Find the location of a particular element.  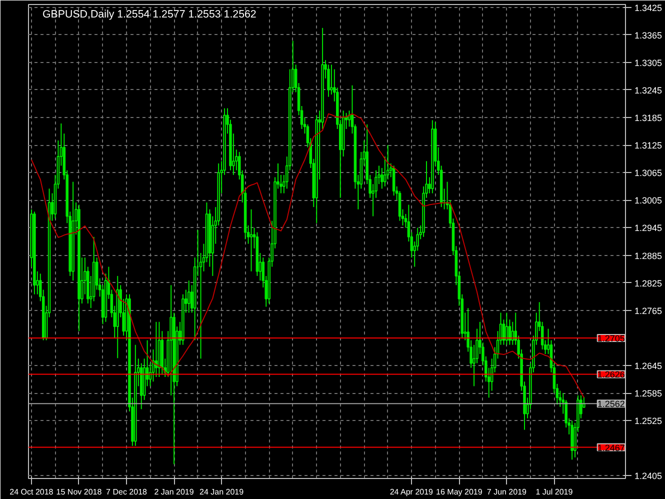

x-tick-label: 15 Nov 2018 is located at coordinates (79, 492).